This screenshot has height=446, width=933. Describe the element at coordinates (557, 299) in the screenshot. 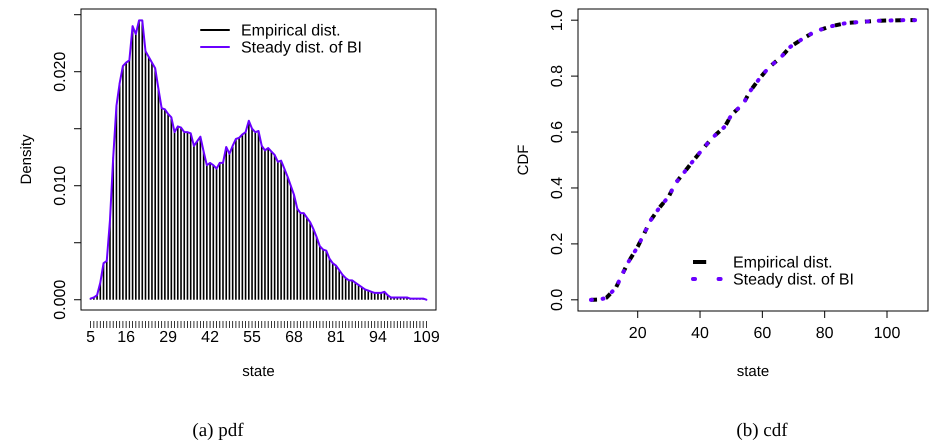

I see `y-tick-label: 0.0` at that location.